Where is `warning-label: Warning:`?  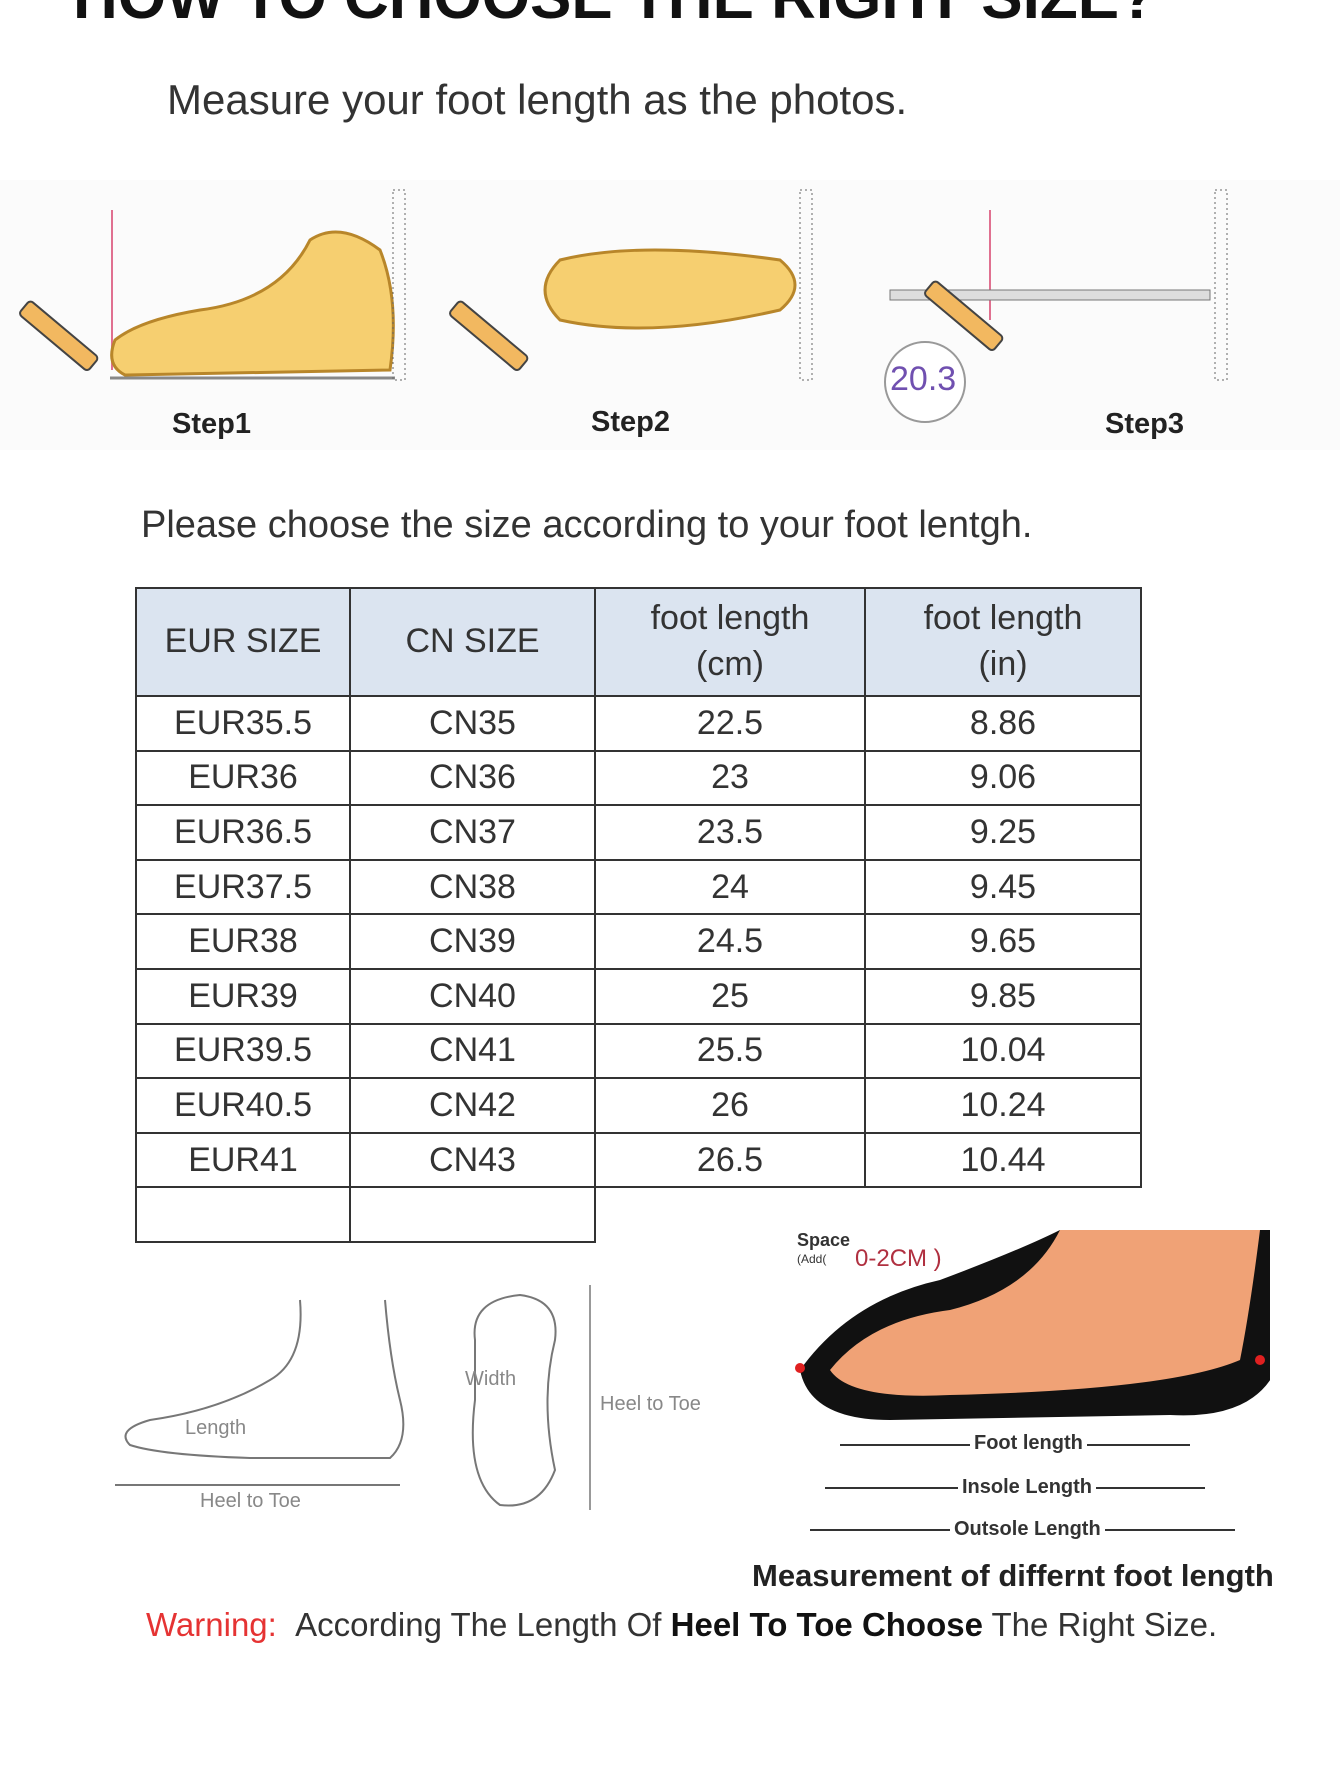 warning-label: Warning: is located at coordinates (211, 1624).